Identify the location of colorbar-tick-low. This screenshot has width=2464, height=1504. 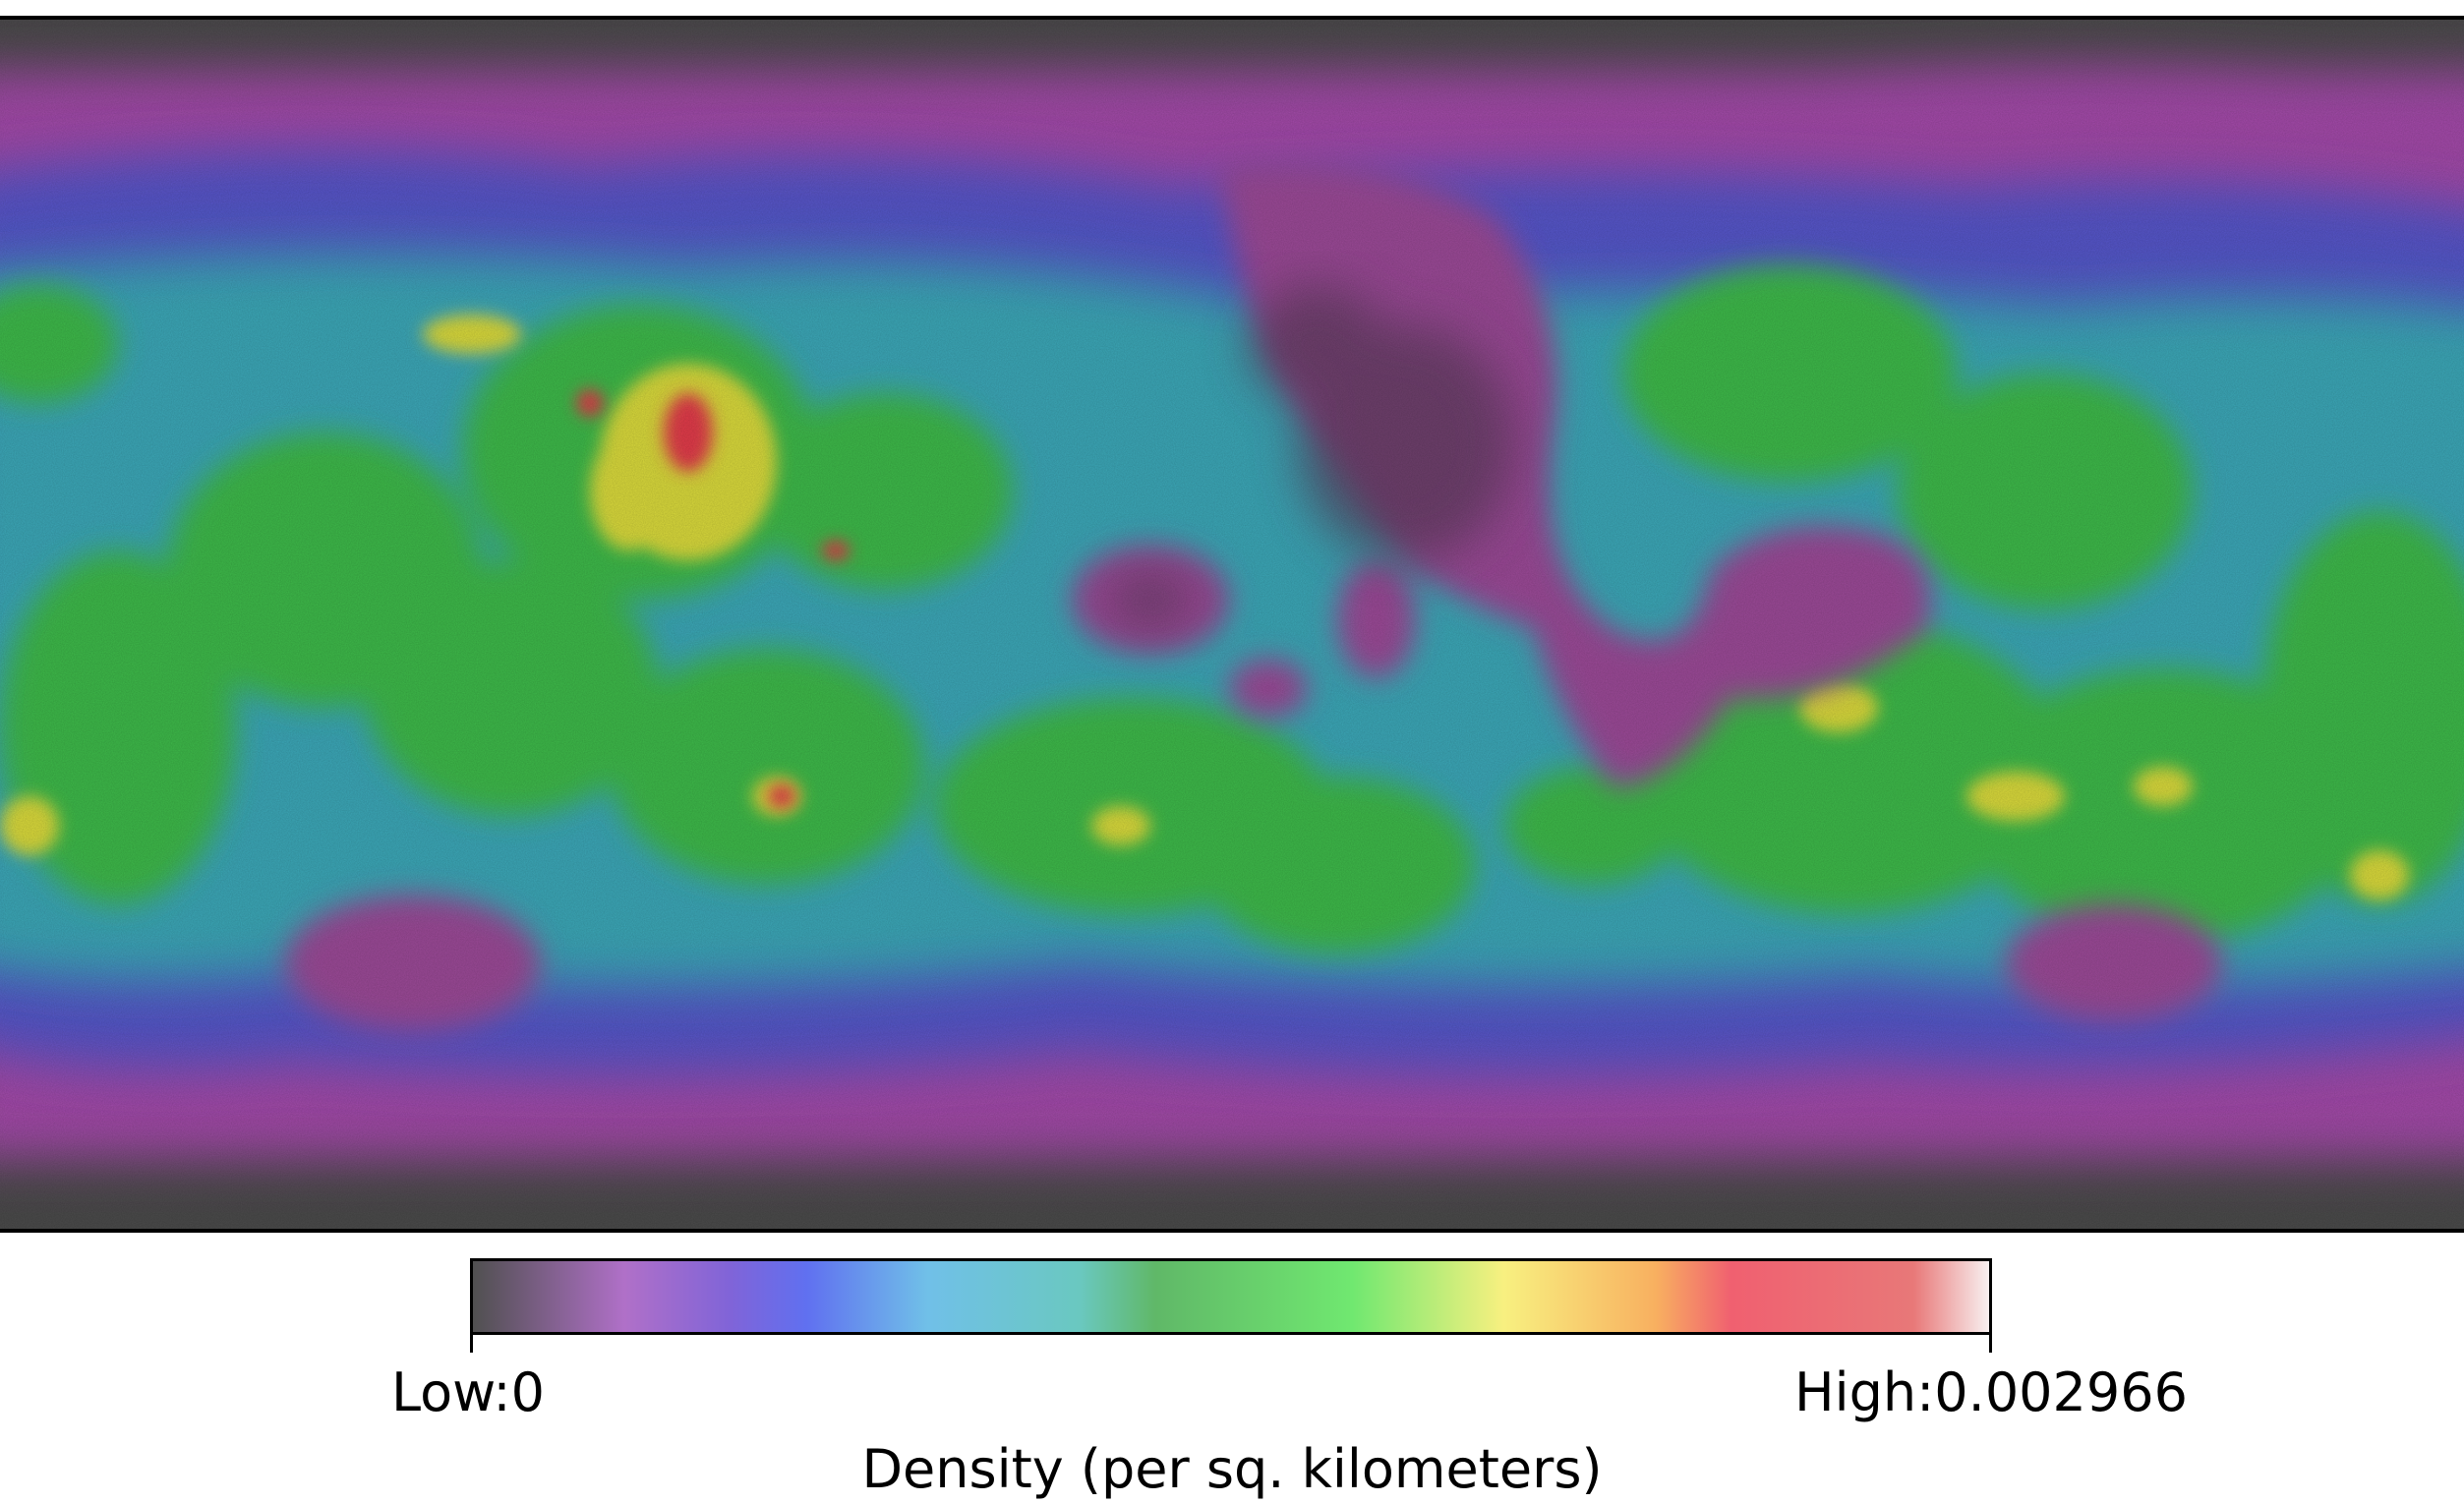
(471, 1344).